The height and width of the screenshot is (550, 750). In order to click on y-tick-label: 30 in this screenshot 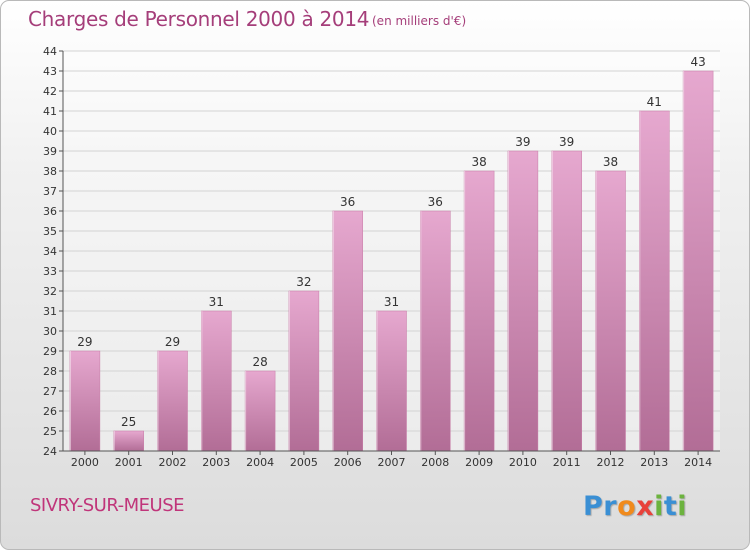, I will do `click(50, 331)`.